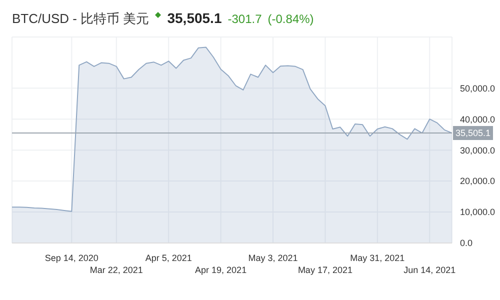 This screenshot has height=300, width=500. Describe the element at coordinates (71, 258) in the screenshot. I see `x-tick-label: Sep 14, 2020` at that location.